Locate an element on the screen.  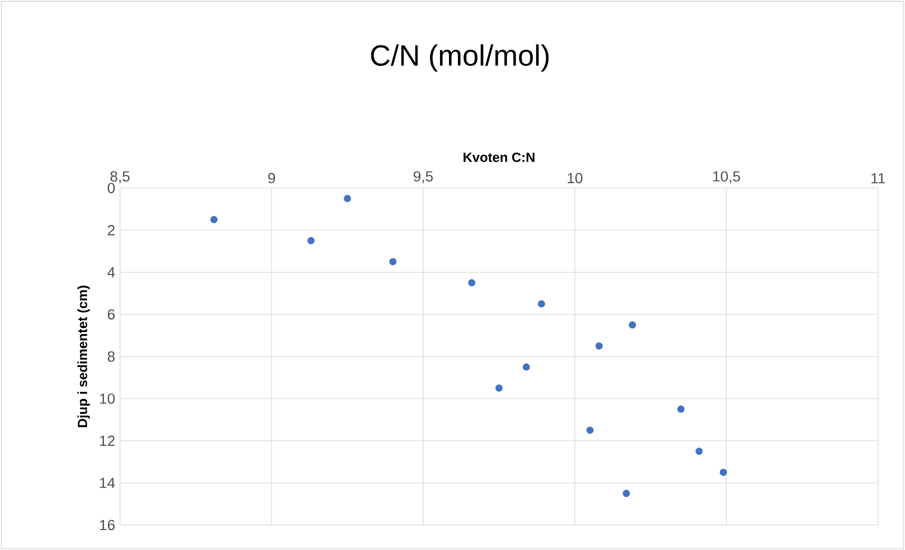
x-tick-label: 8,5 is located at coordinates (120, 177).